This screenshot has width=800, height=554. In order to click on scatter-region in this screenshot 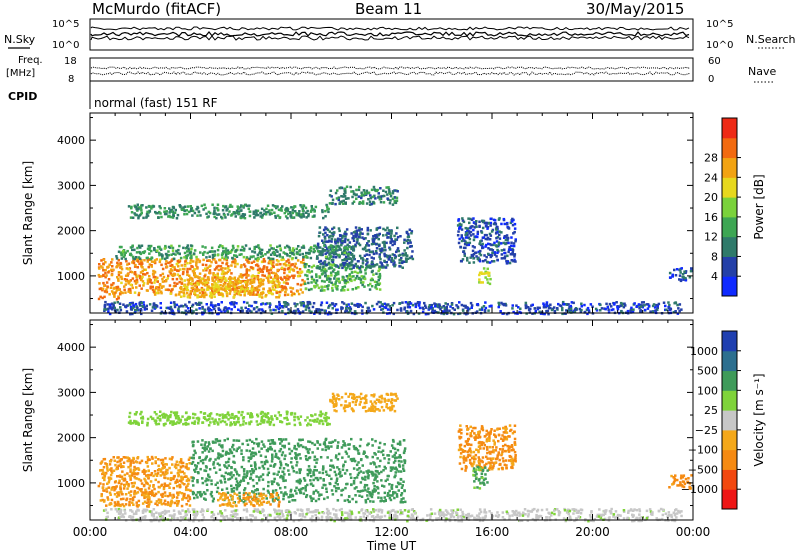, I will do `click(229, 287)`.